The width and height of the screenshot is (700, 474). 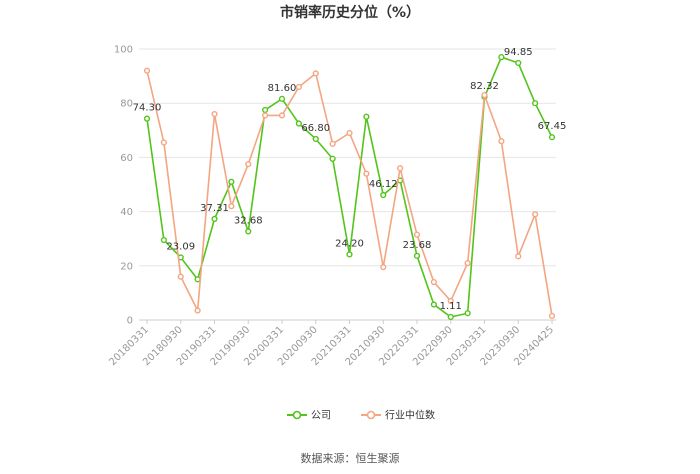 What do you see at coordinates (282, 88) in the screenshot?
I see `data-label: 81.60` at bounding box center [282, 88].